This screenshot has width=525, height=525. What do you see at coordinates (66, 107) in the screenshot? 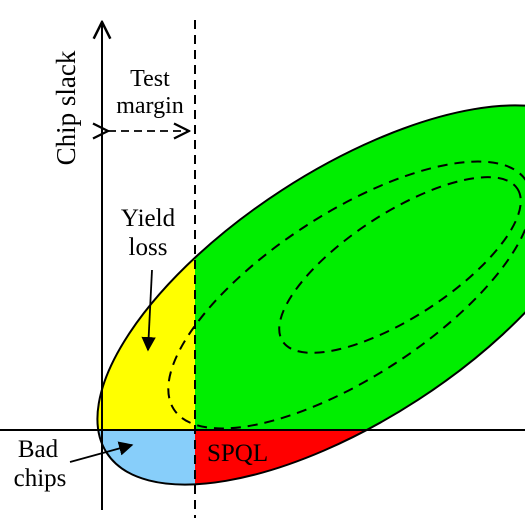
I see `y-axis-label: Chip slack` at bounding box center [66, 107].